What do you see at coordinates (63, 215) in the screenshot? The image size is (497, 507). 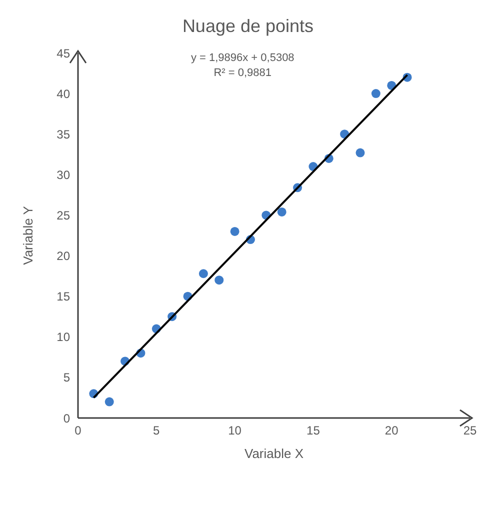 I see `y-tick-label: 25` at bounding box center [63, 215].